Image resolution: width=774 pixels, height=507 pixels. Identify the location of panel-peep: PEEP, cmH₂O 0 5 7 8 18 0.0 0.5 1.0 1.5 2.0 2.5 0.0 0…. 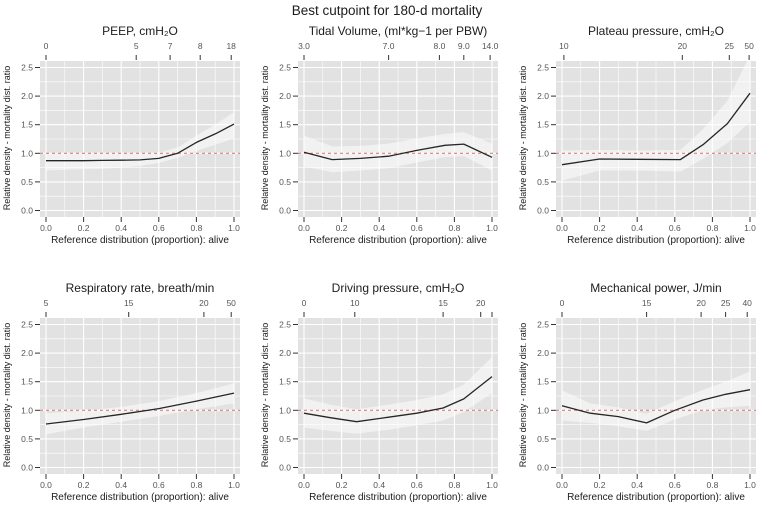
(129, 134).